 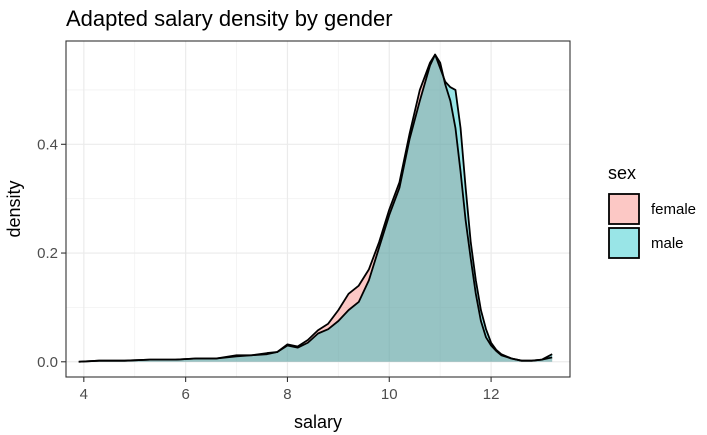 I want to click on x-tick-label: 8, so click(x=287, y=394).